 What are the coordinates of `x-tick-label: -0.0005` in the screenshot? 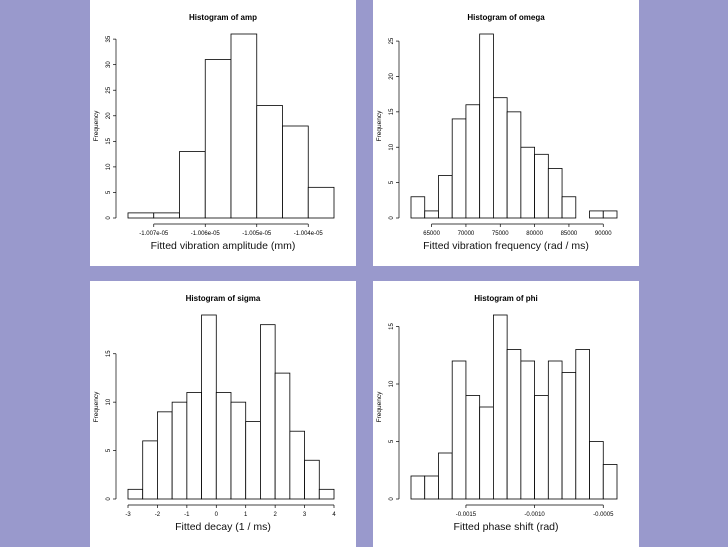 It's located at (603, 515).